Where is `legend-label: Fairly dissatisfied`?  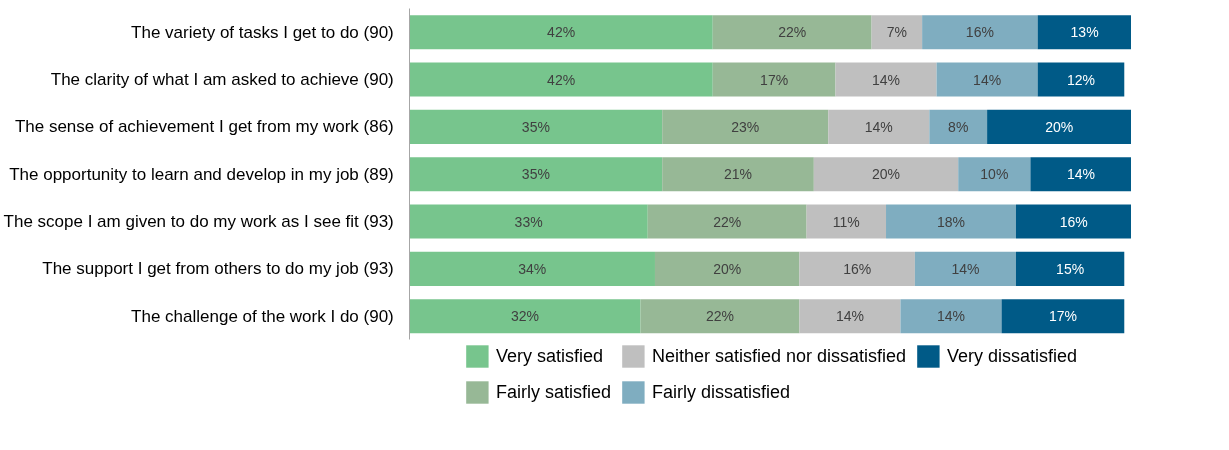
legend-label: Fairly dissatisfied is located at coordinates (720, 392).